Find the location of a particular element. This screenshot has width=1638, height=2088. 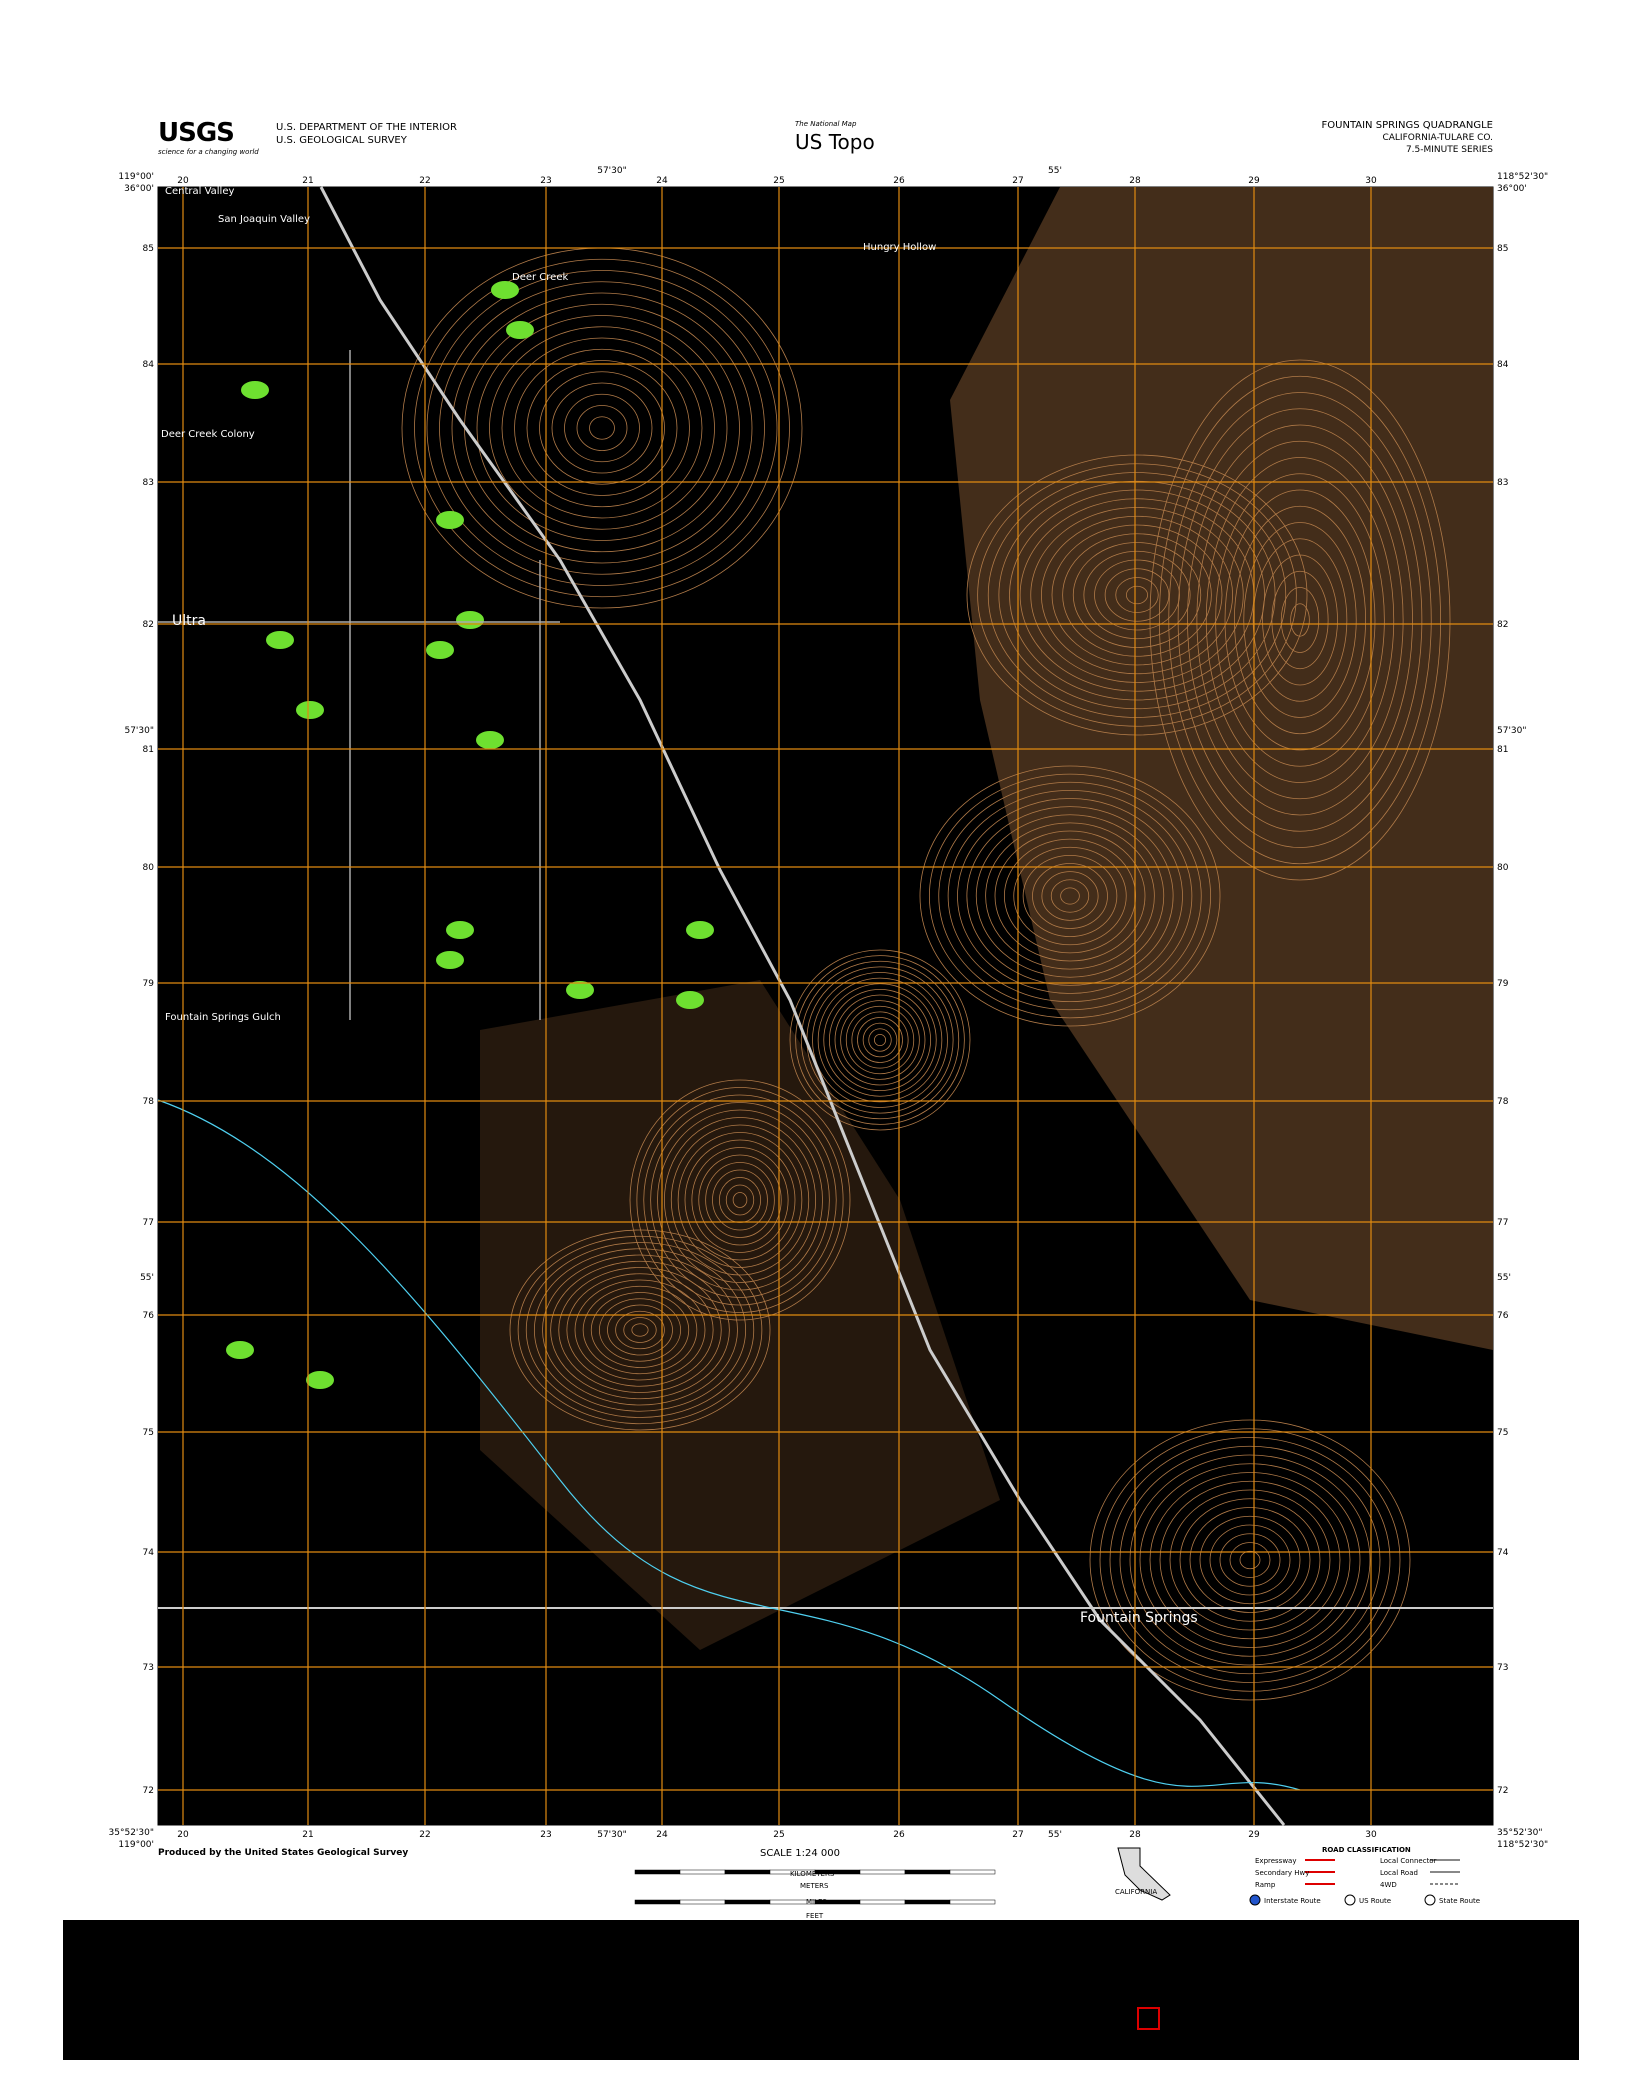

legend-item: Local Road is located at coordinates (1399, 1873).